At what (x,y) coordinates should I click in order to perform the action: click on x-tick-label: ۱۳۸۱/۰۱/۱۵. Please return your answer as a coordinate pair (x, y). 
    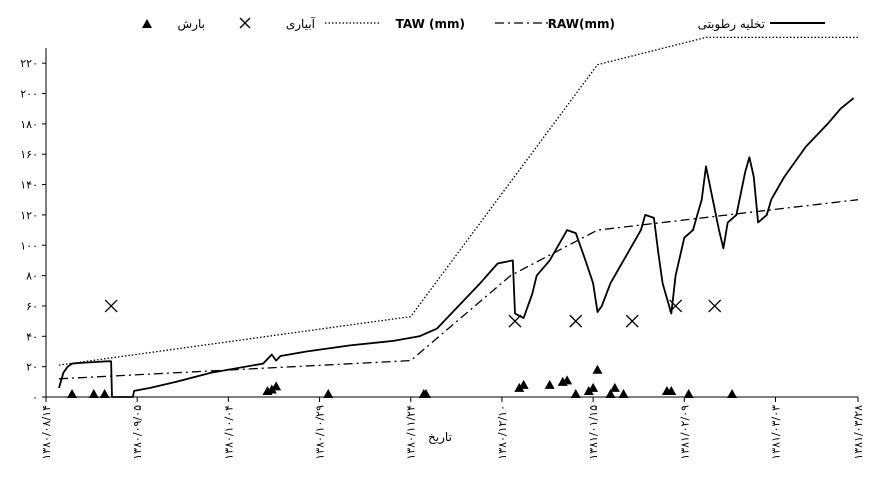
    Looking at the image, I should click on (593, 432).